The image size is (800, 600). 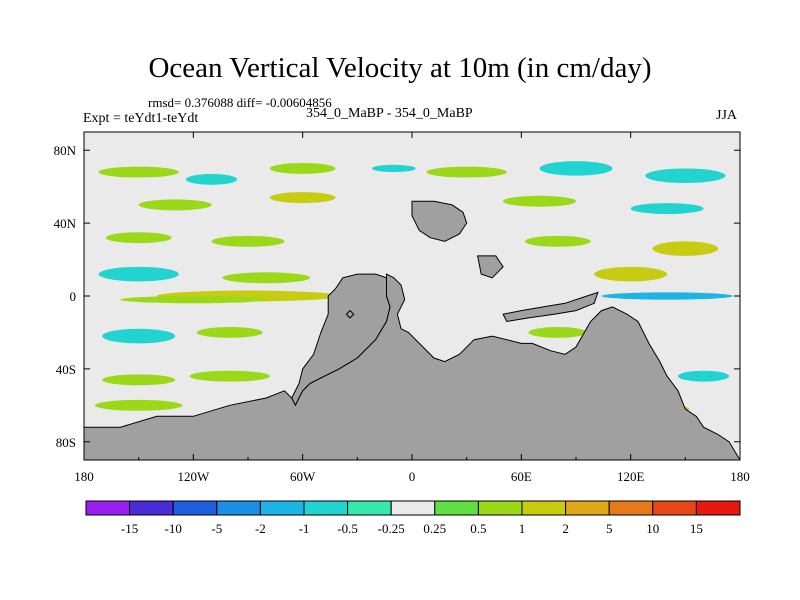 I want to click on colorbar-label: 0.5, so click(x=478, y=528).